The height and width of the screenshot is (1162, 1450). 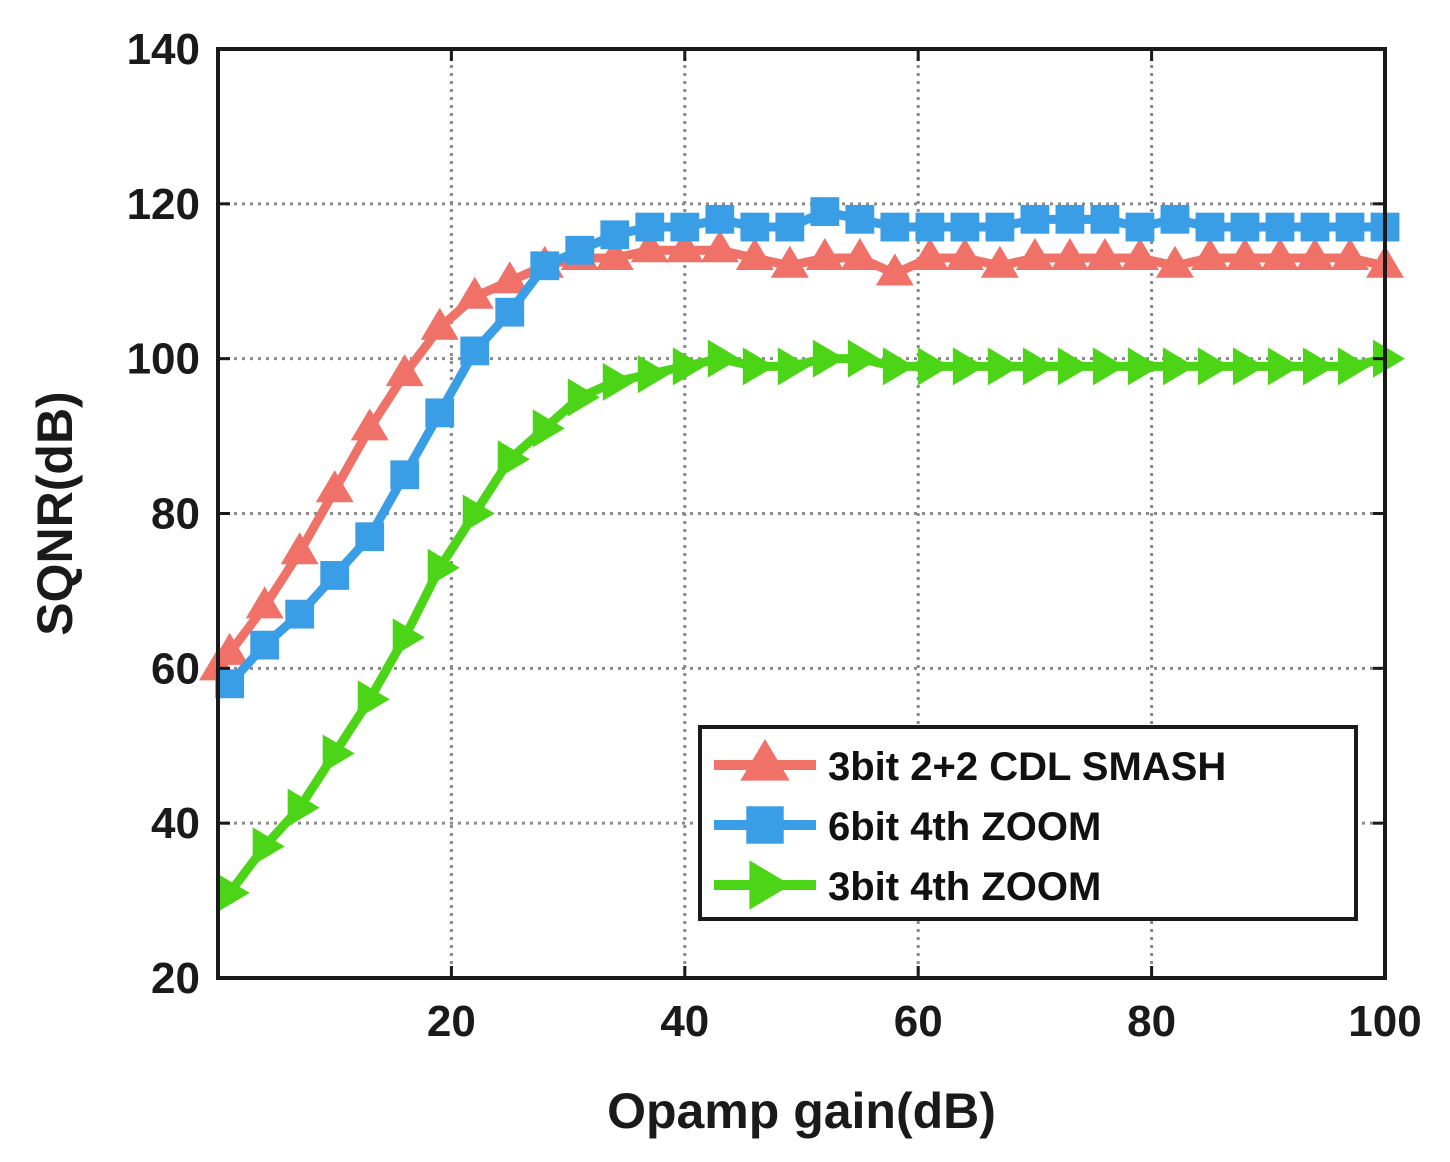 I want to click on legend-label: 6bit 4th ZOOM, so click(x=964, y=827).